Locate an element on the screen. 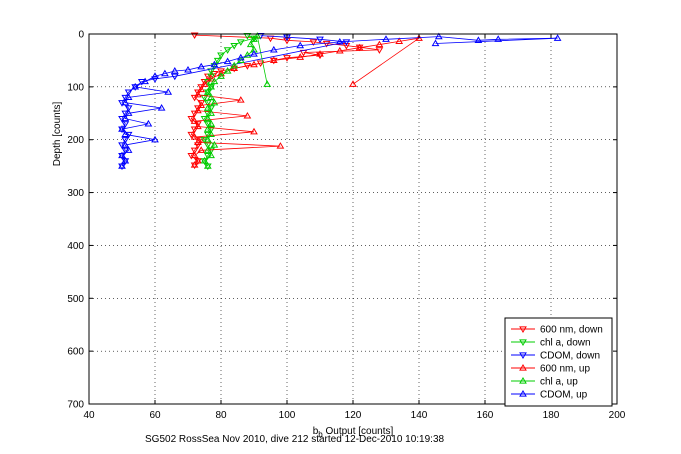 This screenshot has height=454, width=681. legend-label: 600 nm, up is located at coordinates (565, 369).